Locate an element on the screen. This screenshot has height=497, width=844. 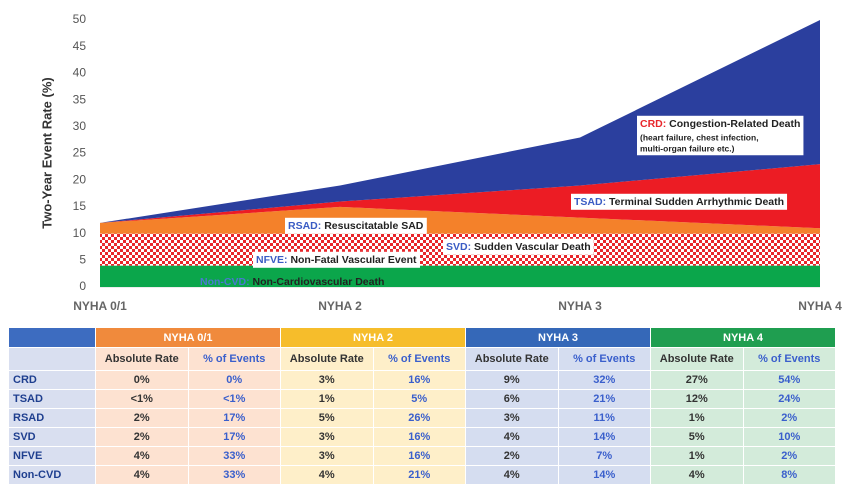
data-row: SVD 2% 17% 3% 16% 4% 14% 5% 10% is located at coordinates (422, 437).